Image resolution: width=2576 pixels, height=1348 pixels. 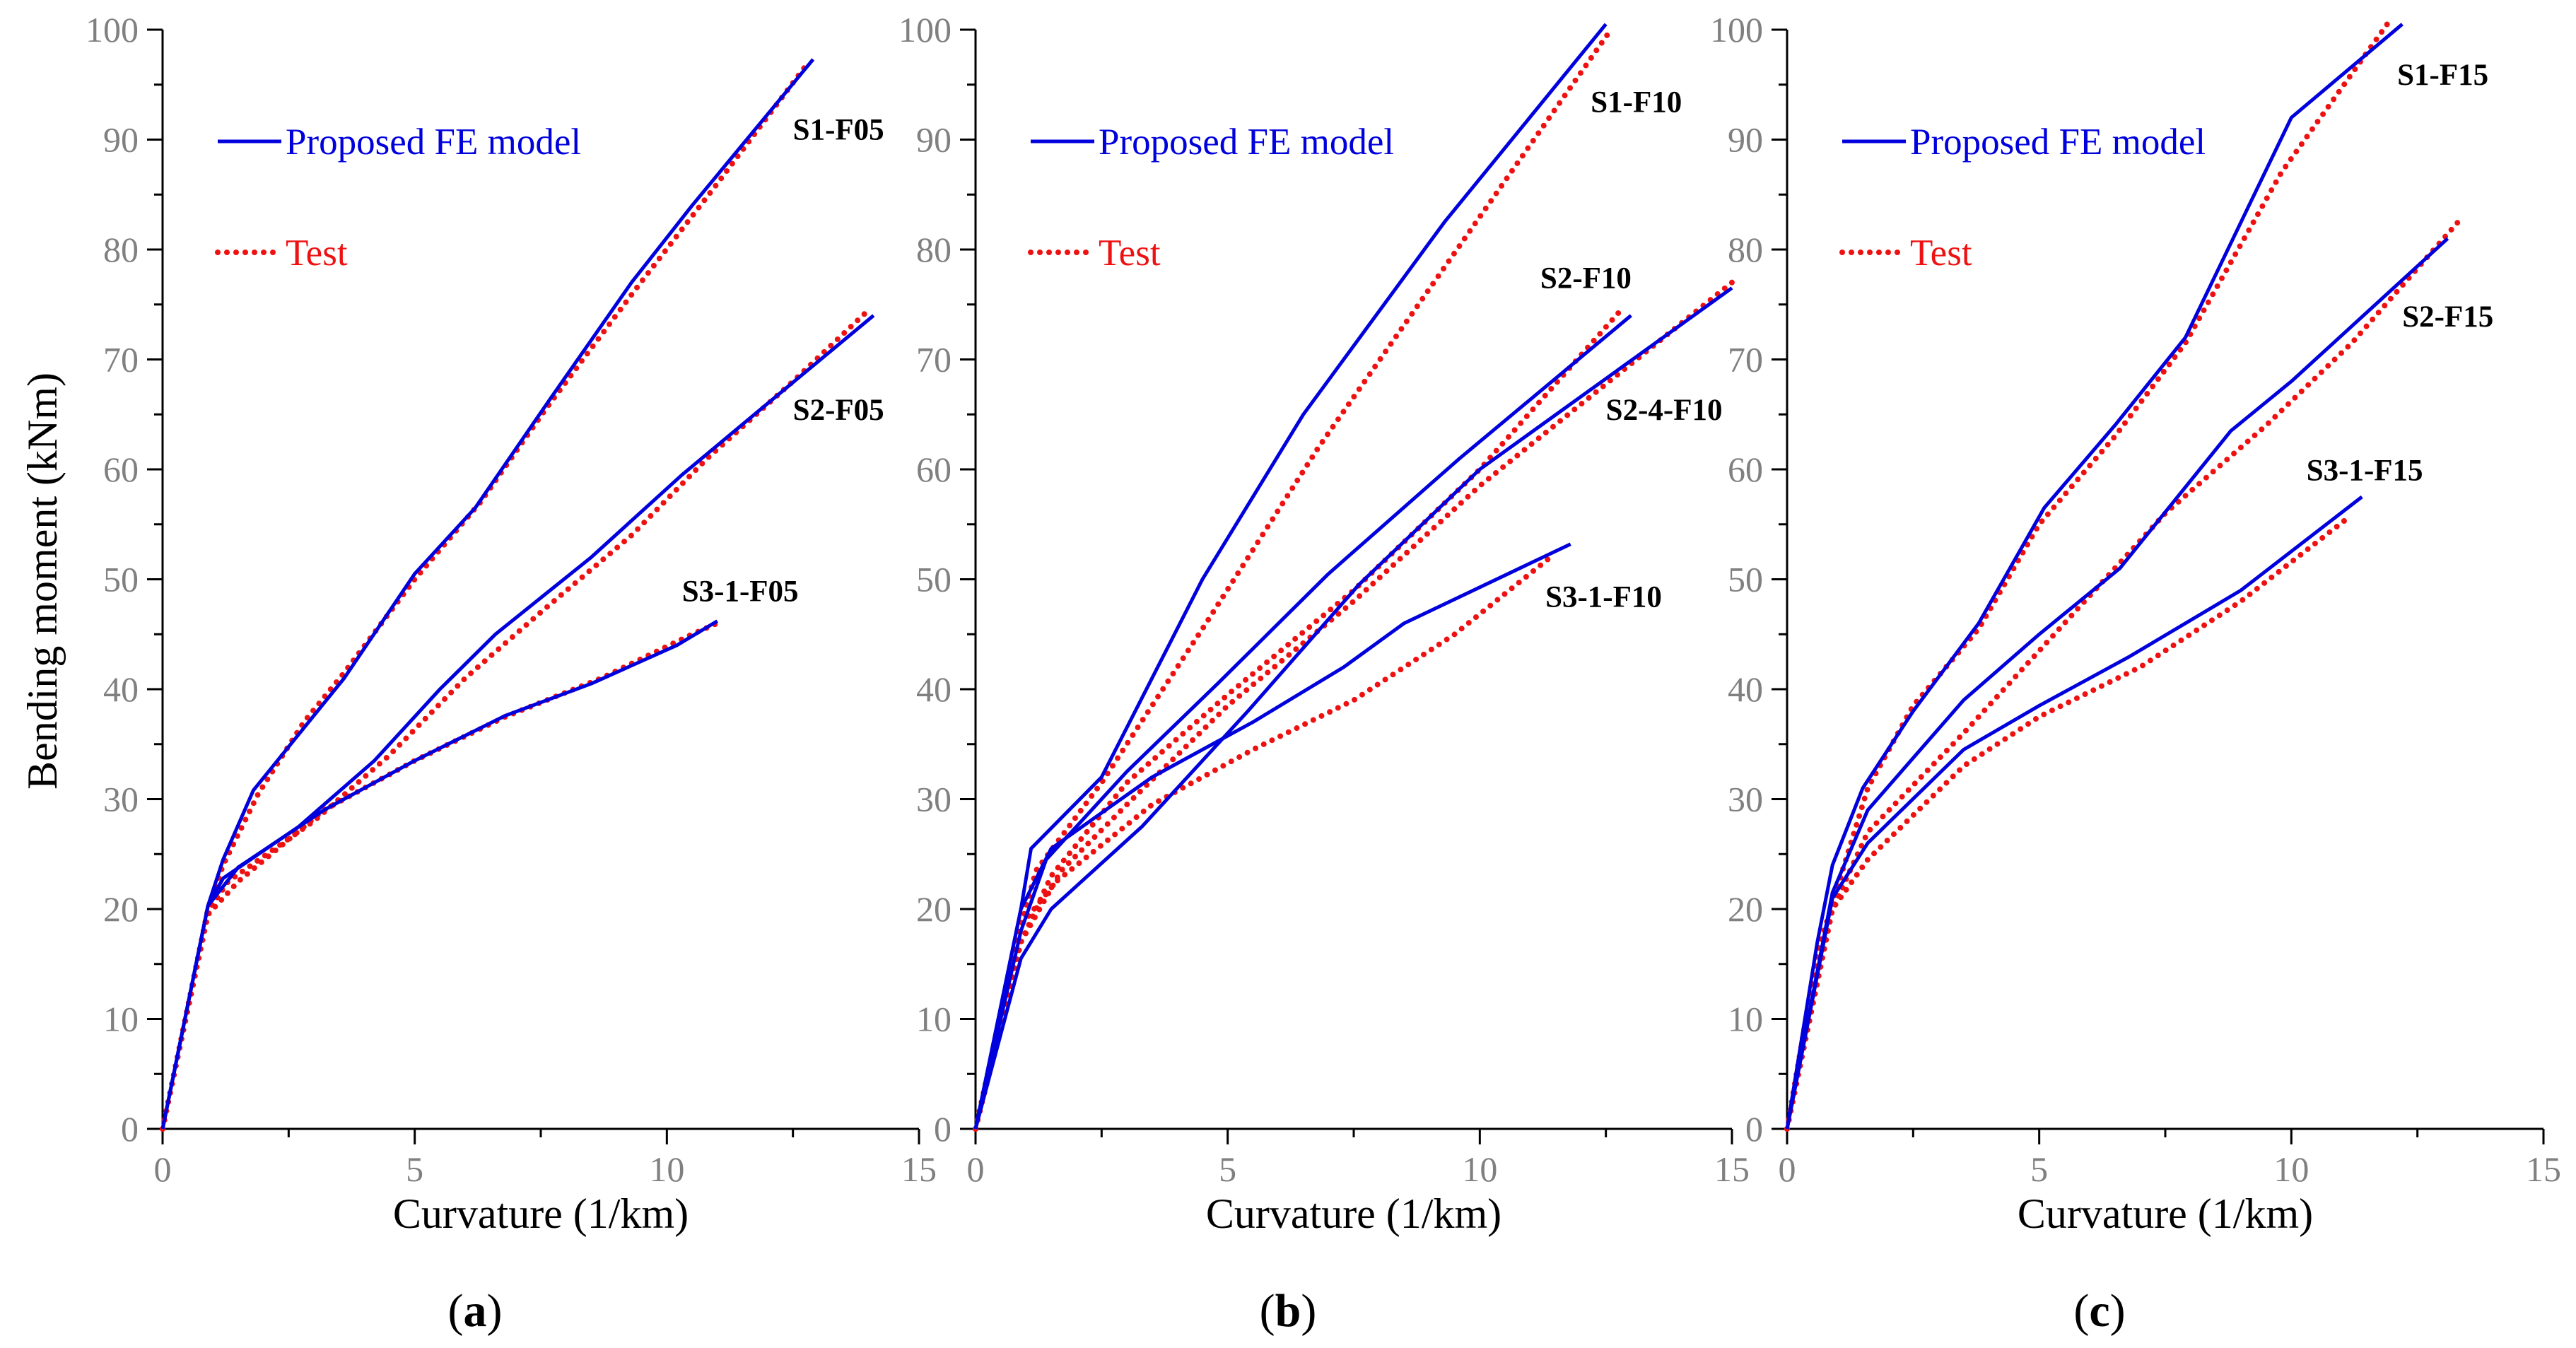 I want to click on series-s3-1-f10-model, so click(x=1272, y=836).